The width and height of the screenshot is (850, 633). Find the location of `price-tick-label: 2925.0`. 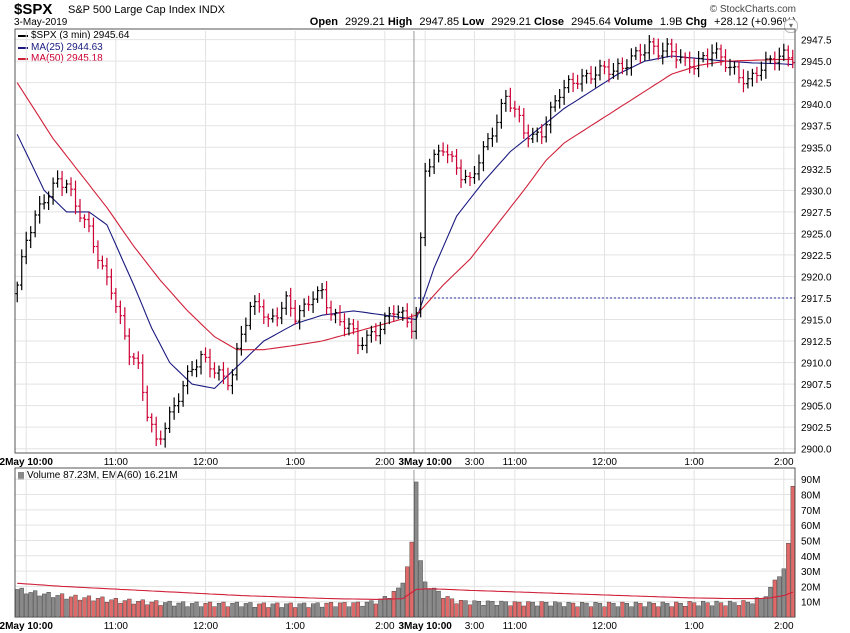

price-tick-label: 2925.0 is located at coordinates (816, 234).